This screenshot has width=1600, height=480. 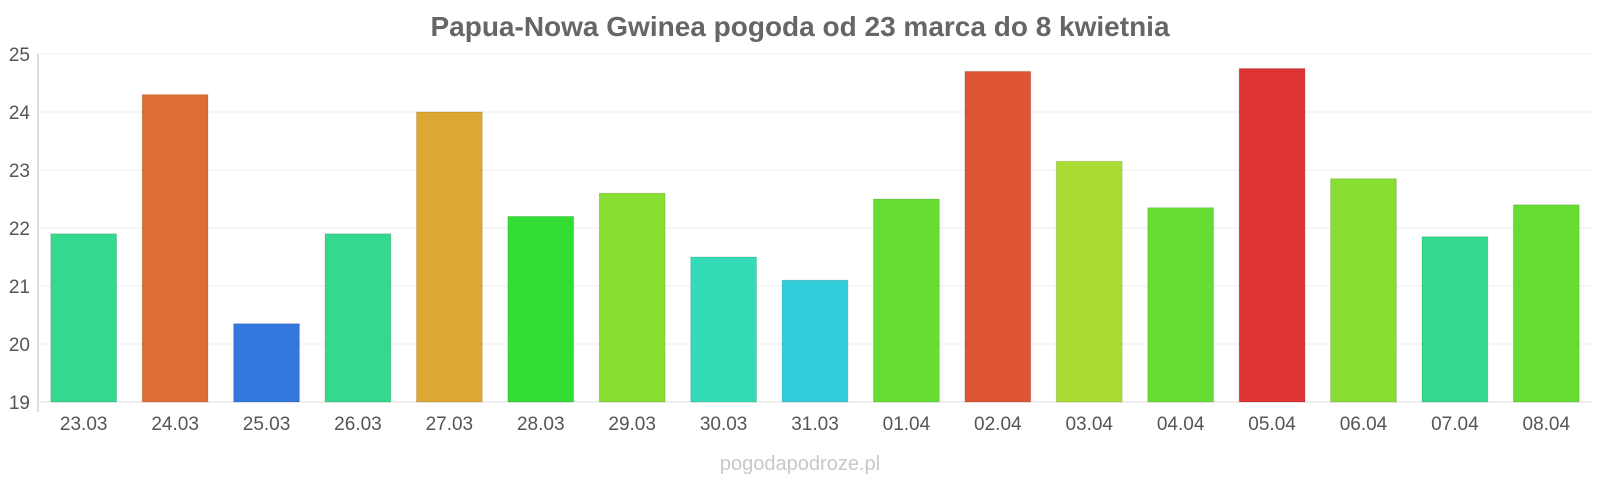 I want to click on y-tick-label: 22, so click(x=19, y=229).